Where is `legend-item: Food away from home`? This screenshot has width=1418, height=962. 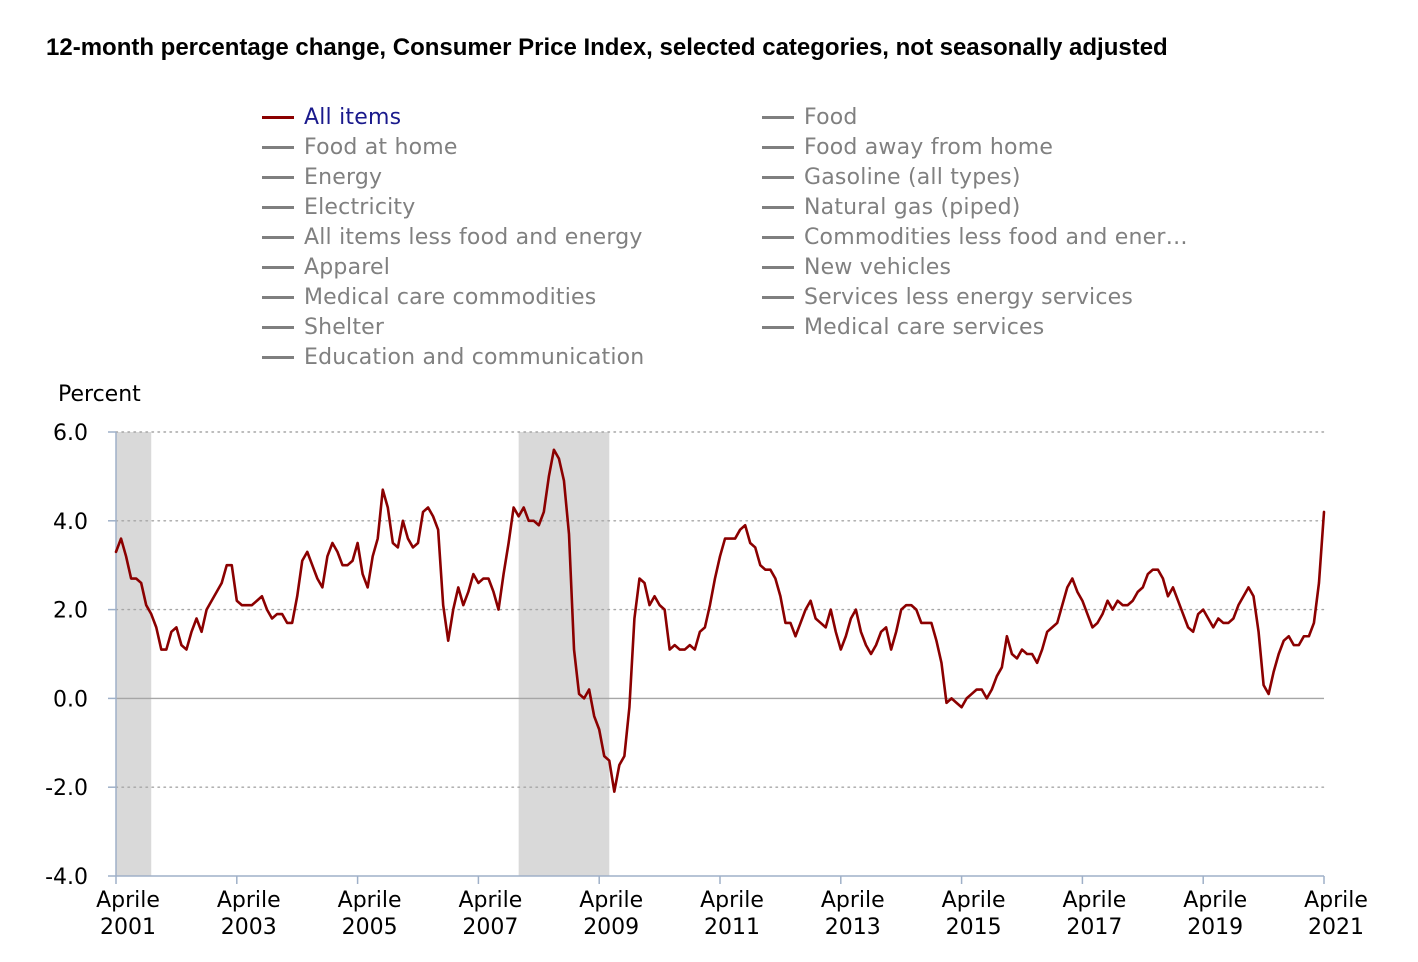 legend-item: Food away from home is located at coordinates (907, 147).